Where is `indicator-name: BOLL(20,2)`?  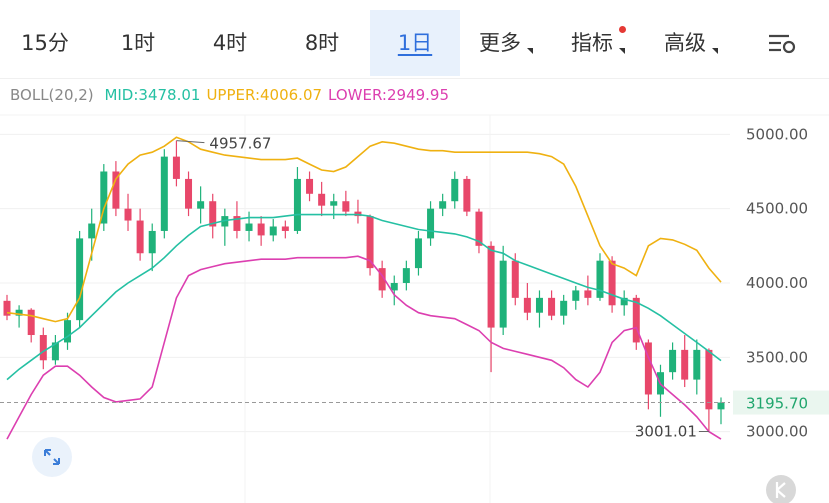 indicator-name: BOLL(20,2) is located at coordinates (52, 95).